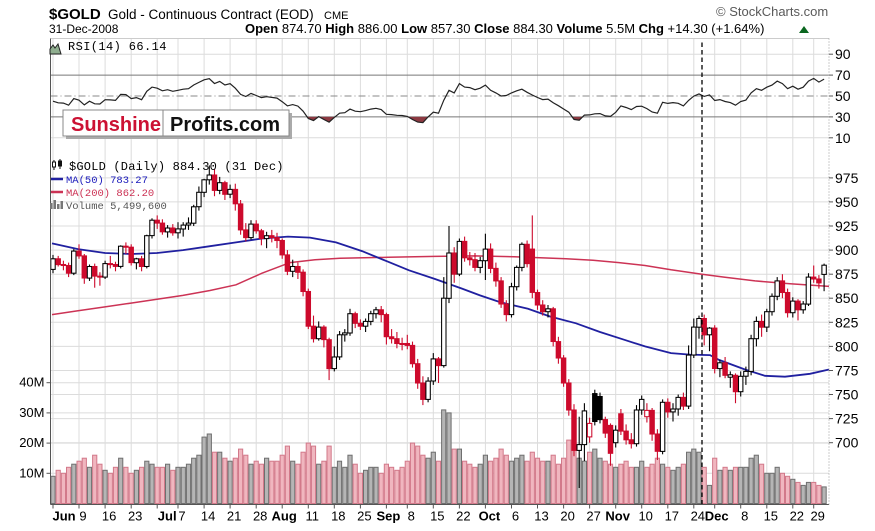 The height and width of the screenshot is (531, 875). I want to click on svg-text: 18, so click(338, 516).